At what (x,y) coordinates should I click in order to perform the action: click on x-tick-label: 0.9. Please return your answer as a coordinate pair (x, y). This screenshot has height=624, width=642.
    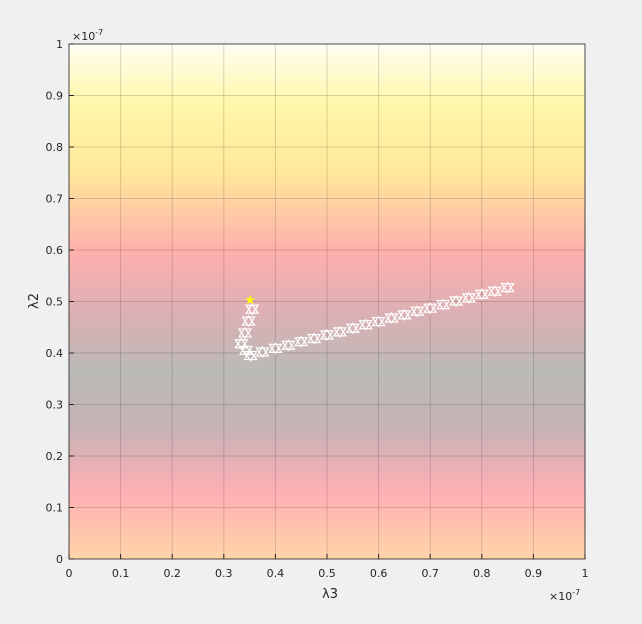
    Looking at the image, I should click on (534, 573).